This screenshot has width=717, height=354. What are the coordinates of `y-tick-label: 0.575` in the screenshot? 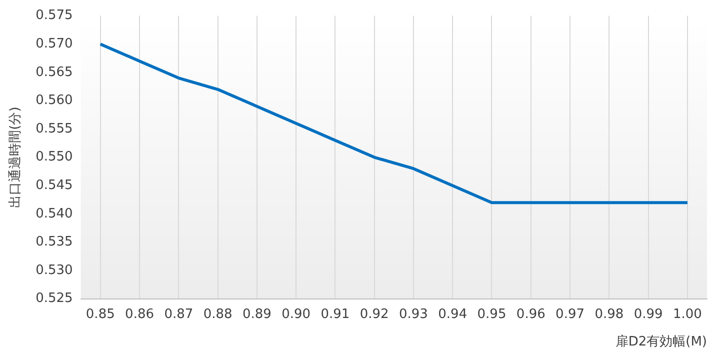 It's located at (54, 16).